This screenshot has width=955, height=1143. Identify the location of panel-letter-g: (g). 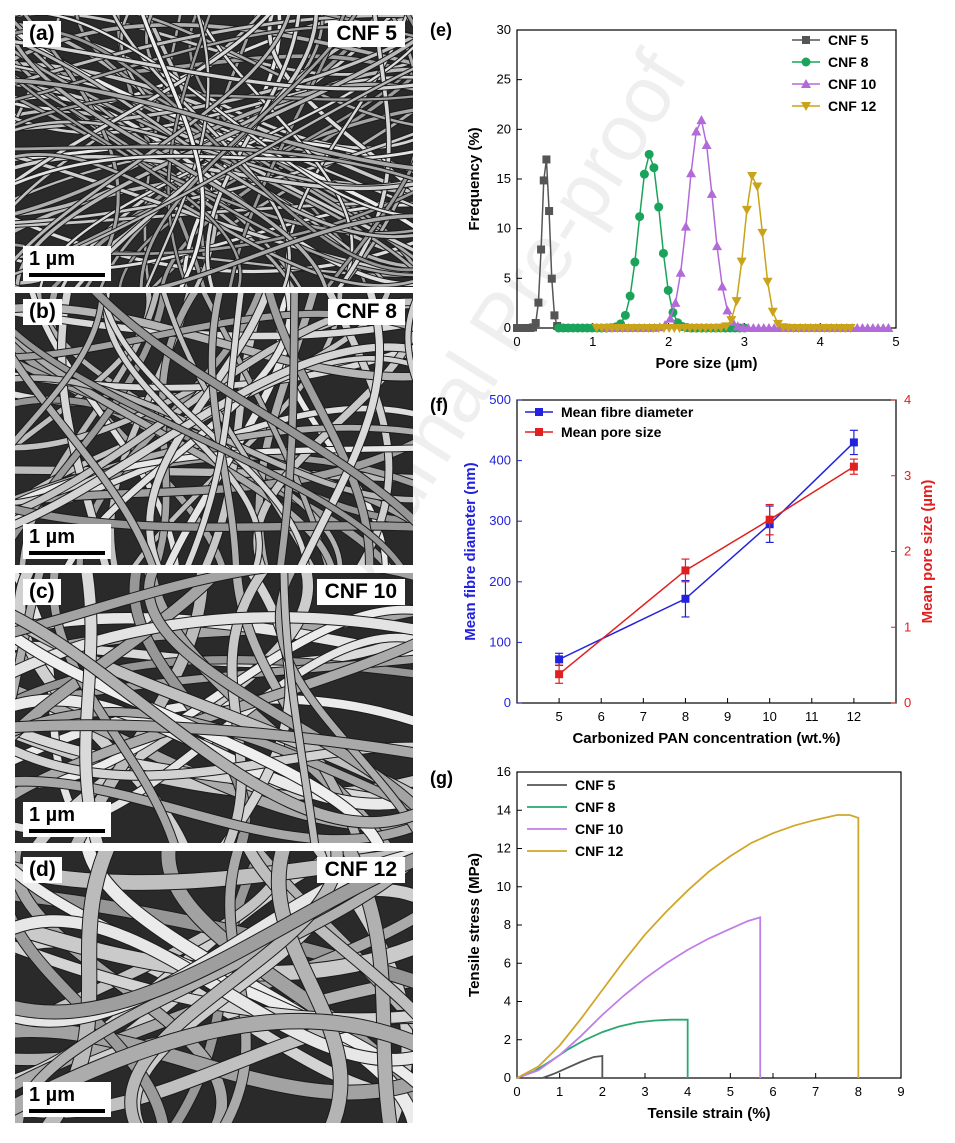
(441, 778).